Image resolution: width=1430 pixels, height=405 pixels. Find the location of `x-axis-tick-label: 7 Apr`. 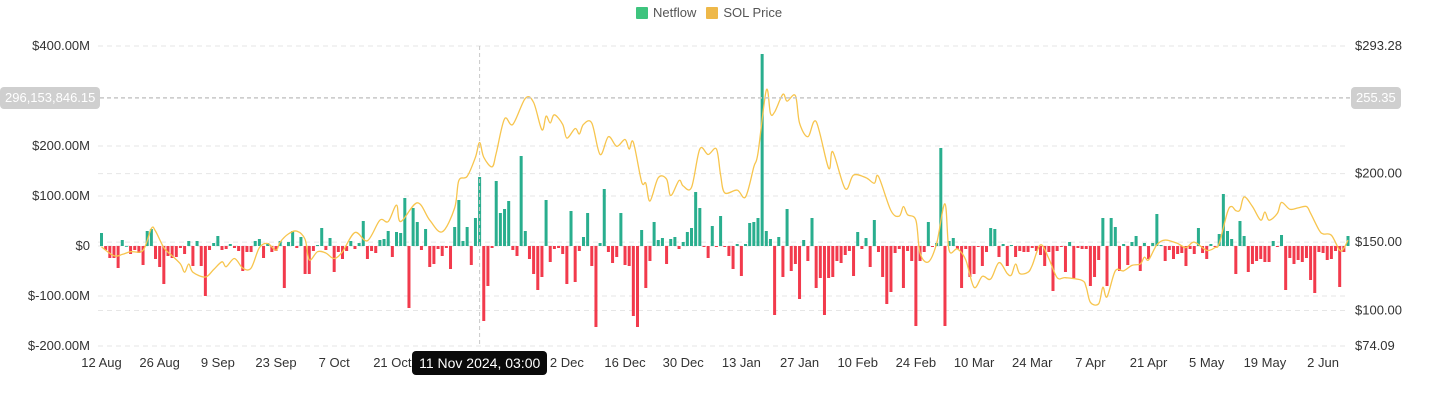

x-axis-tick-label: 7 Apr is located at coordinates (1090, 362).